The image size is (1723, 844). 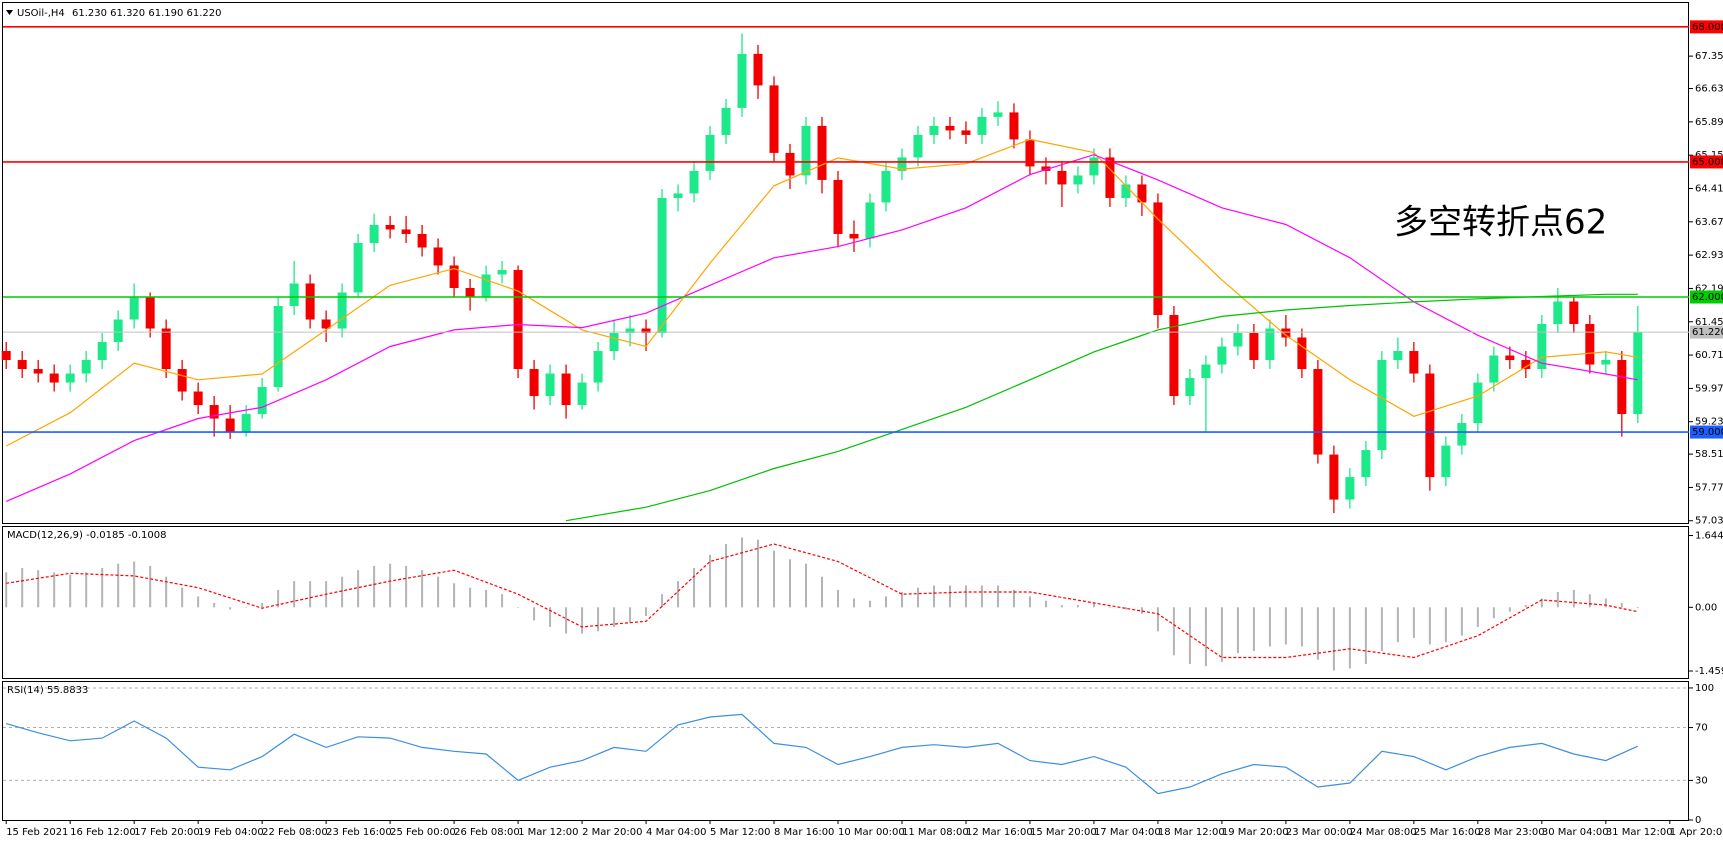 What do you see at coordinates (231, 832) in the screenshot?
I see `x-tick-label: 19 Feb 04:00` at bounding box center [231, 832].